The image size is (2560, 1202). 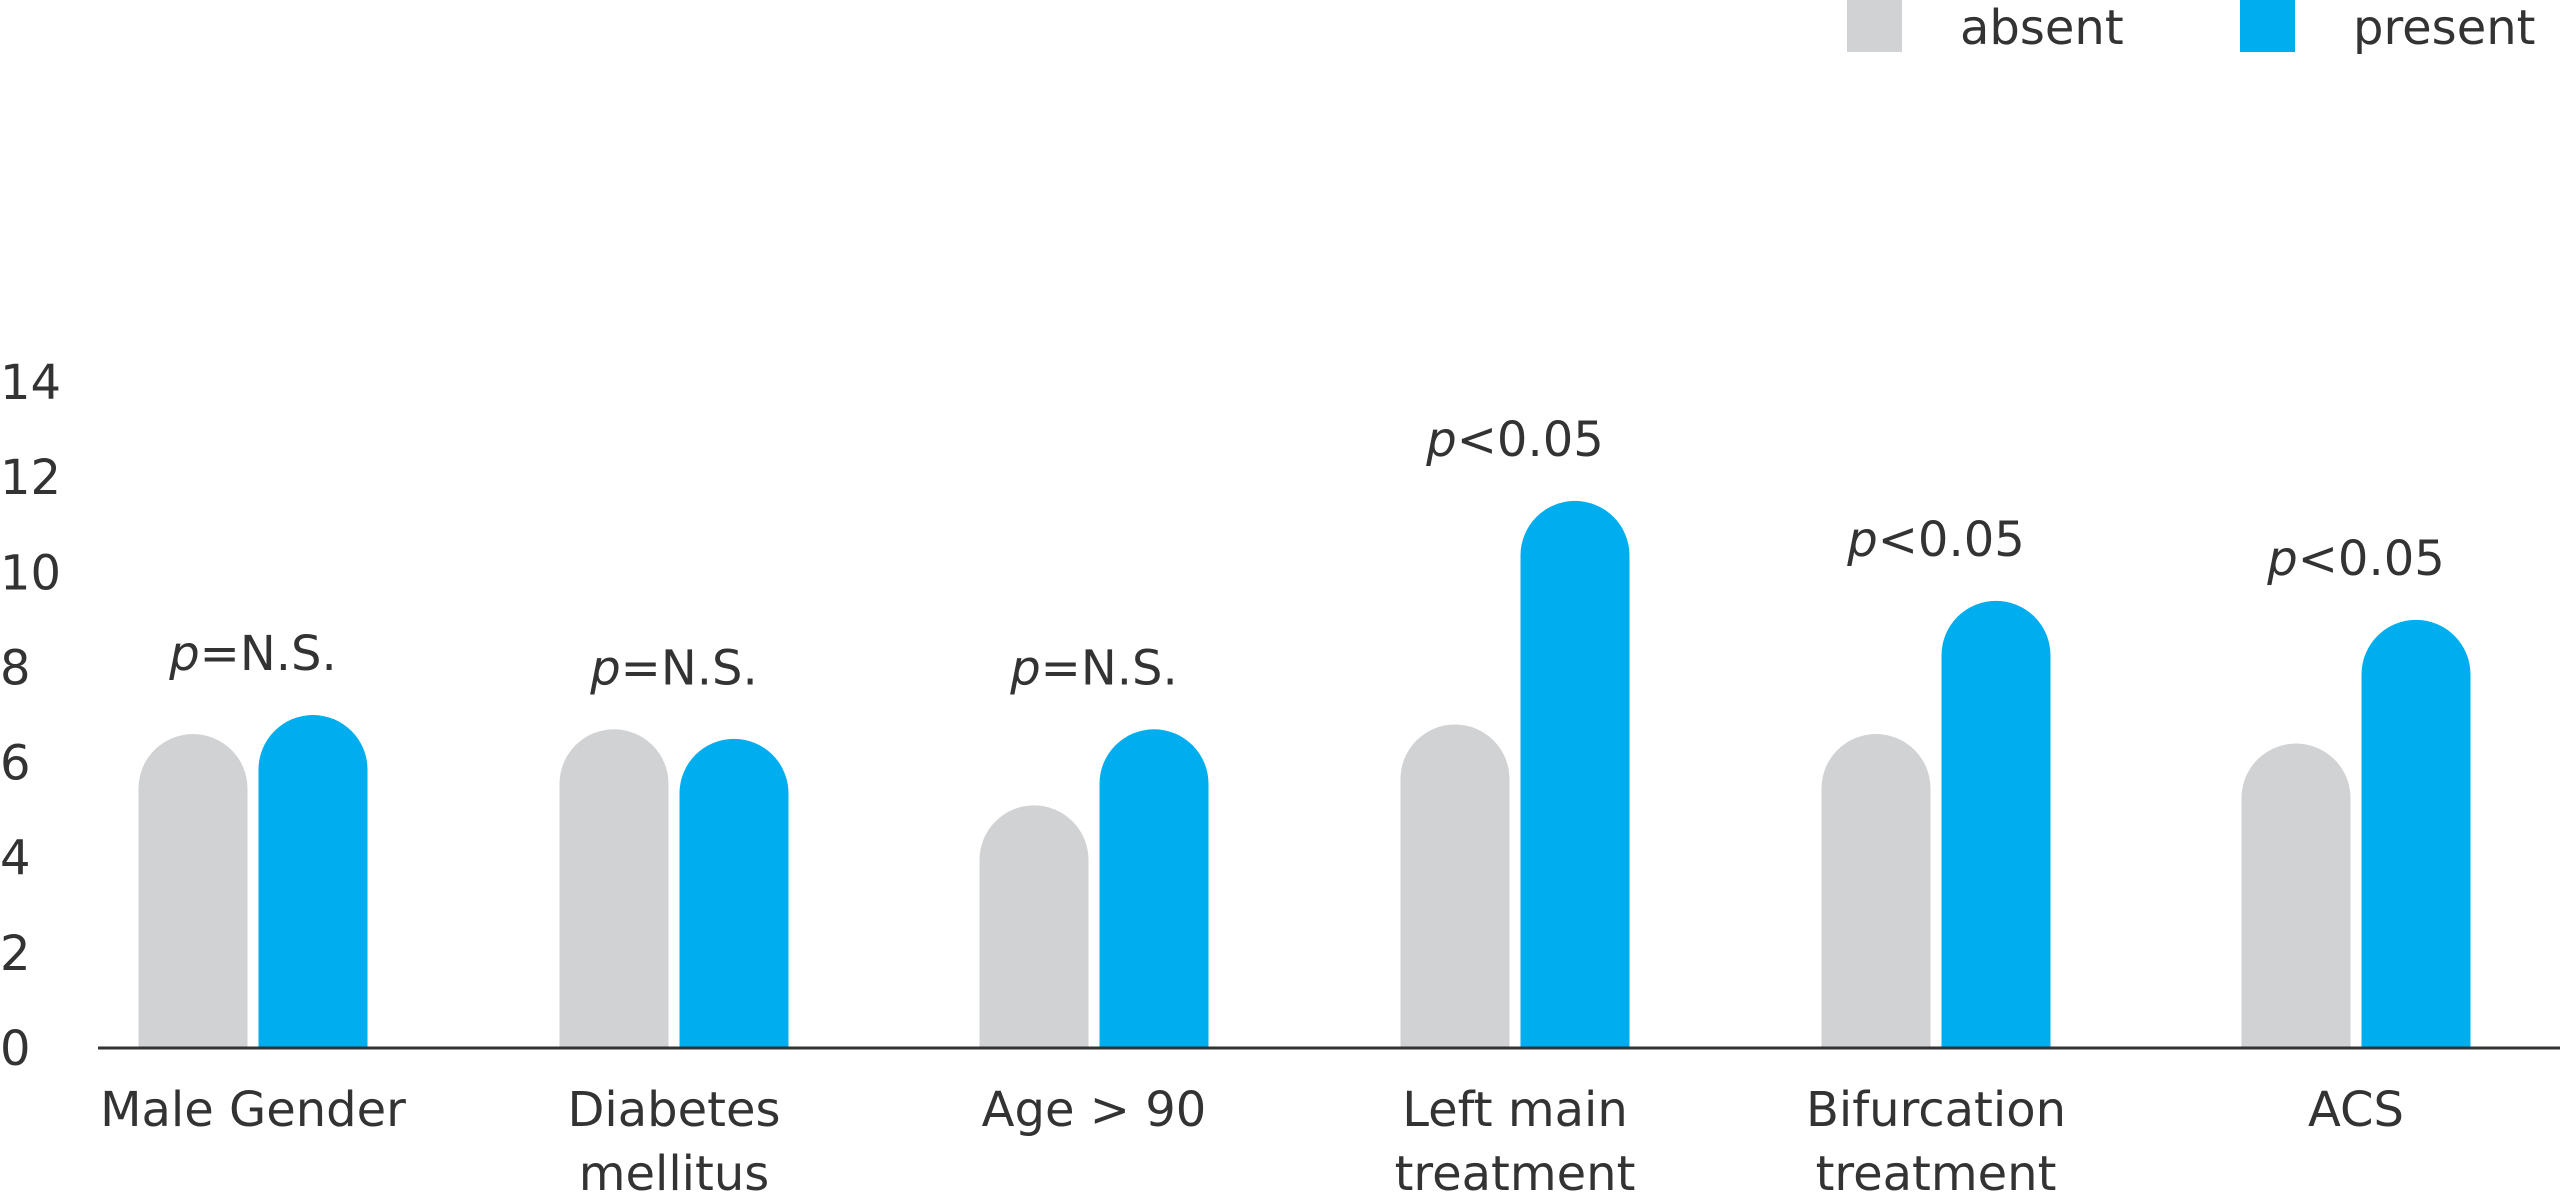 I want to click on y-tick-label: 0, so click(x=15, y=1049).